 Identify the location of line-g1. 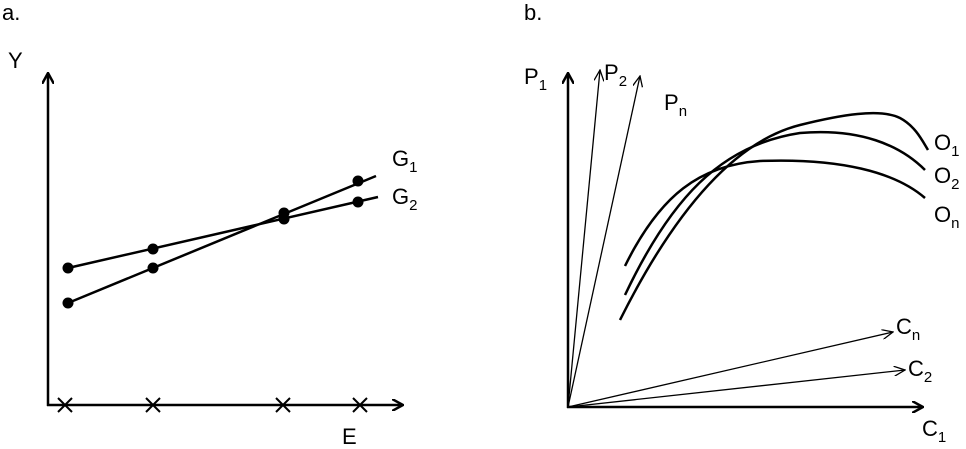
(222, 239).